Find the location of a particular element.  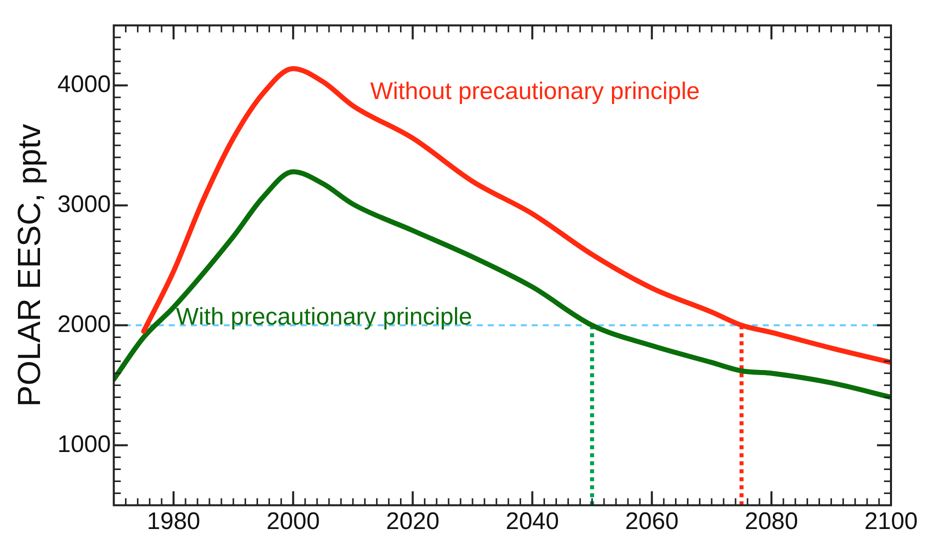

series-label: Without precautionary principle is located at coordinates (535, 92).